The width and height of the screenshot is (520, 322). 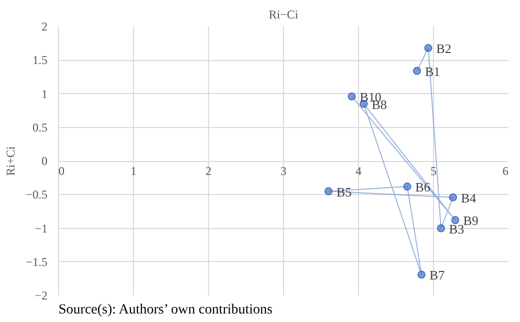 I want to click on x-tick-label: 6, so click(x=505, y=171).